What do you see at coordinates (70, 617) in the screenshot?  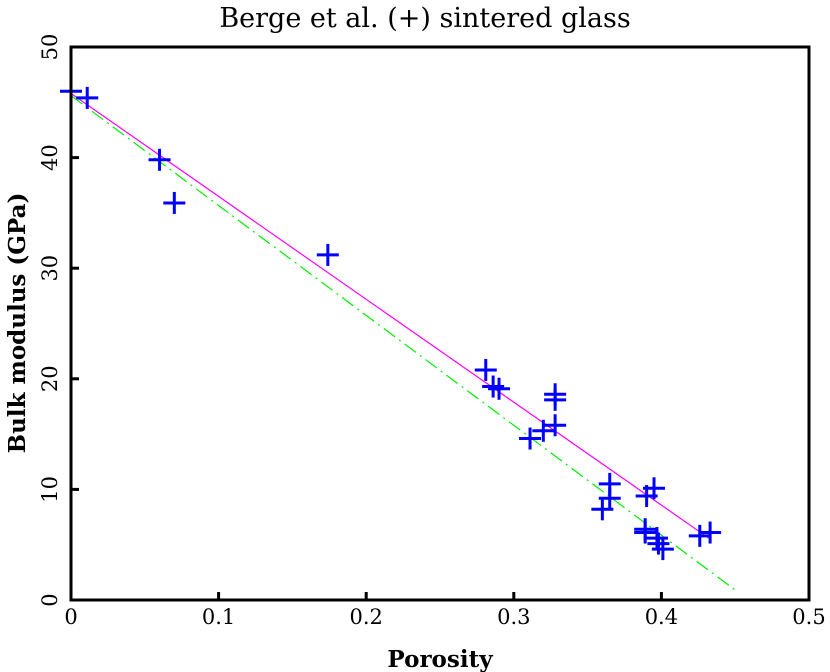 I see `x-tick-label: 0` at bounding box center [70, 617].